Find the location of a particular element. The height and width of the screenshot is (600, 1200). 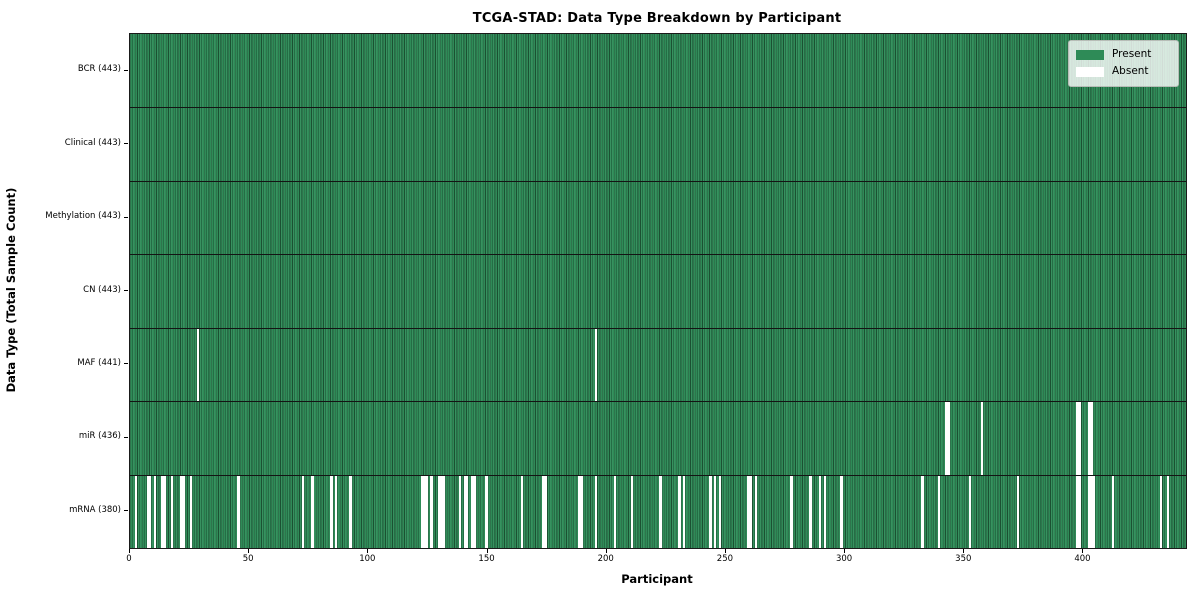

legend-entry-present: Present is located at coordinates (1123, 54).